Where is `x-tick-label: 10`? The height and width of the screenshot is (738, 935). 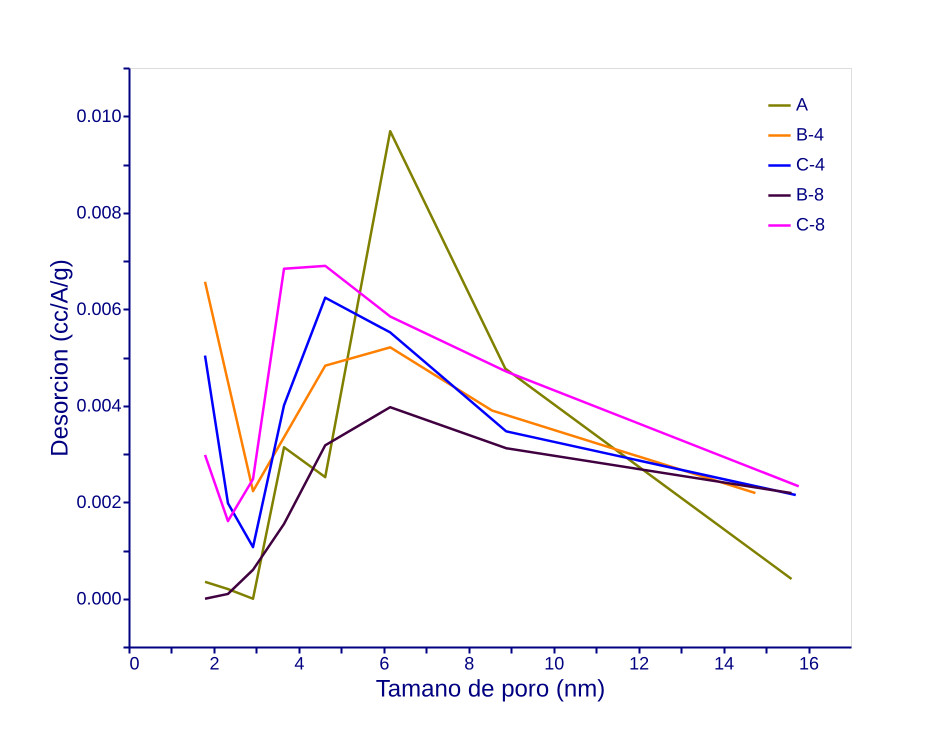
x-tick-label: 10 is located at coordinates (554, 664).